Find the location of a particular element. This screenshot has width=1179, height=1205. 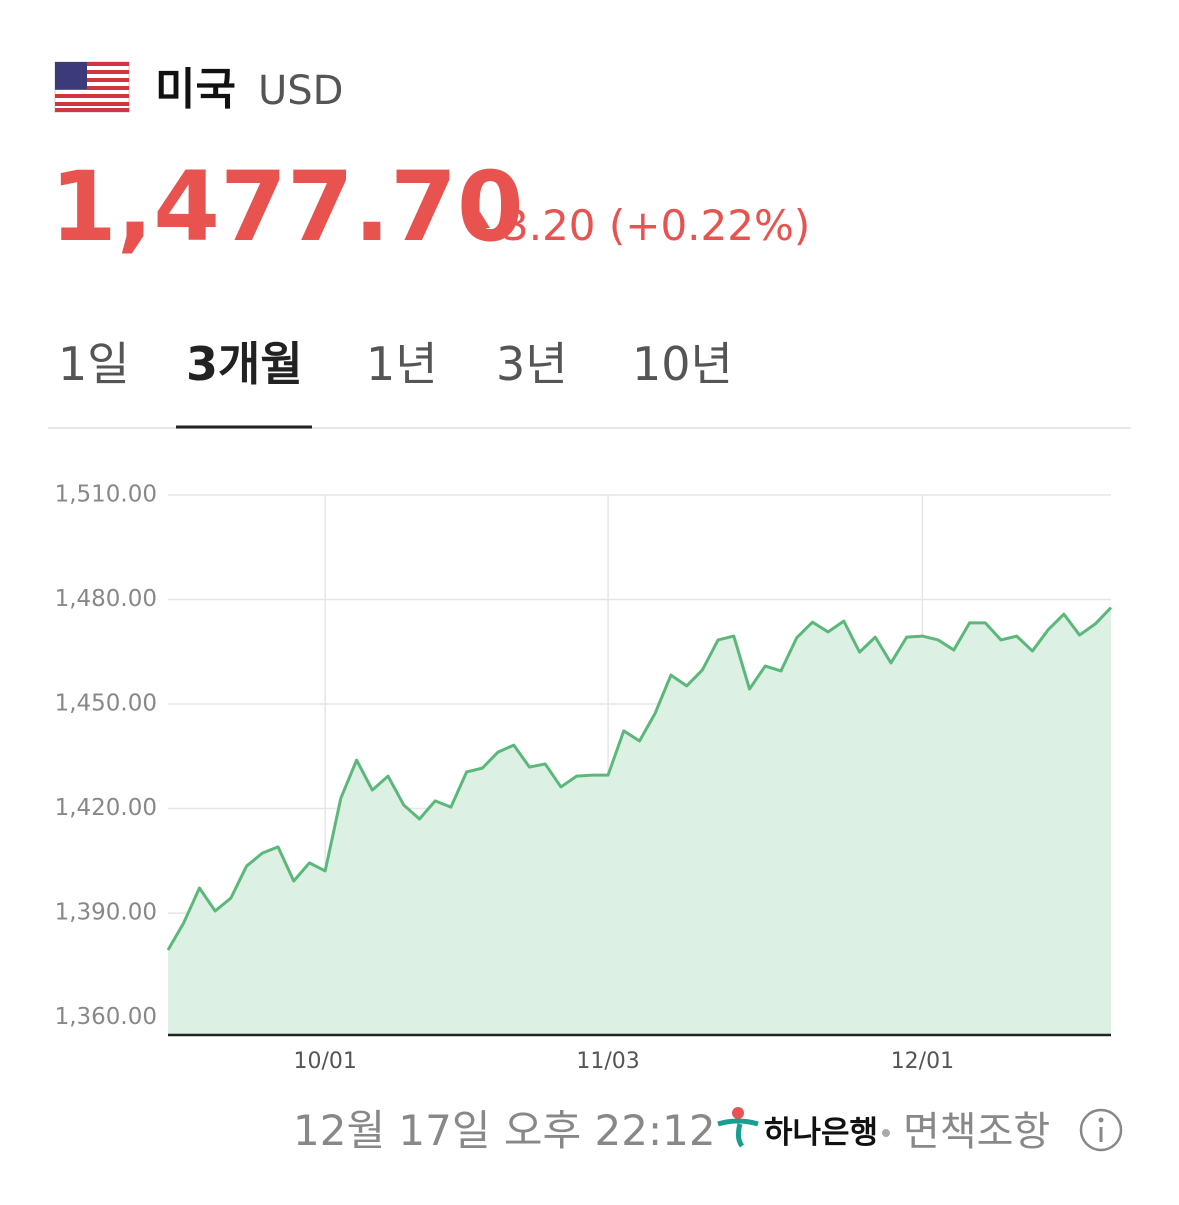

info-icon is located at coordinates (1101, 1130).